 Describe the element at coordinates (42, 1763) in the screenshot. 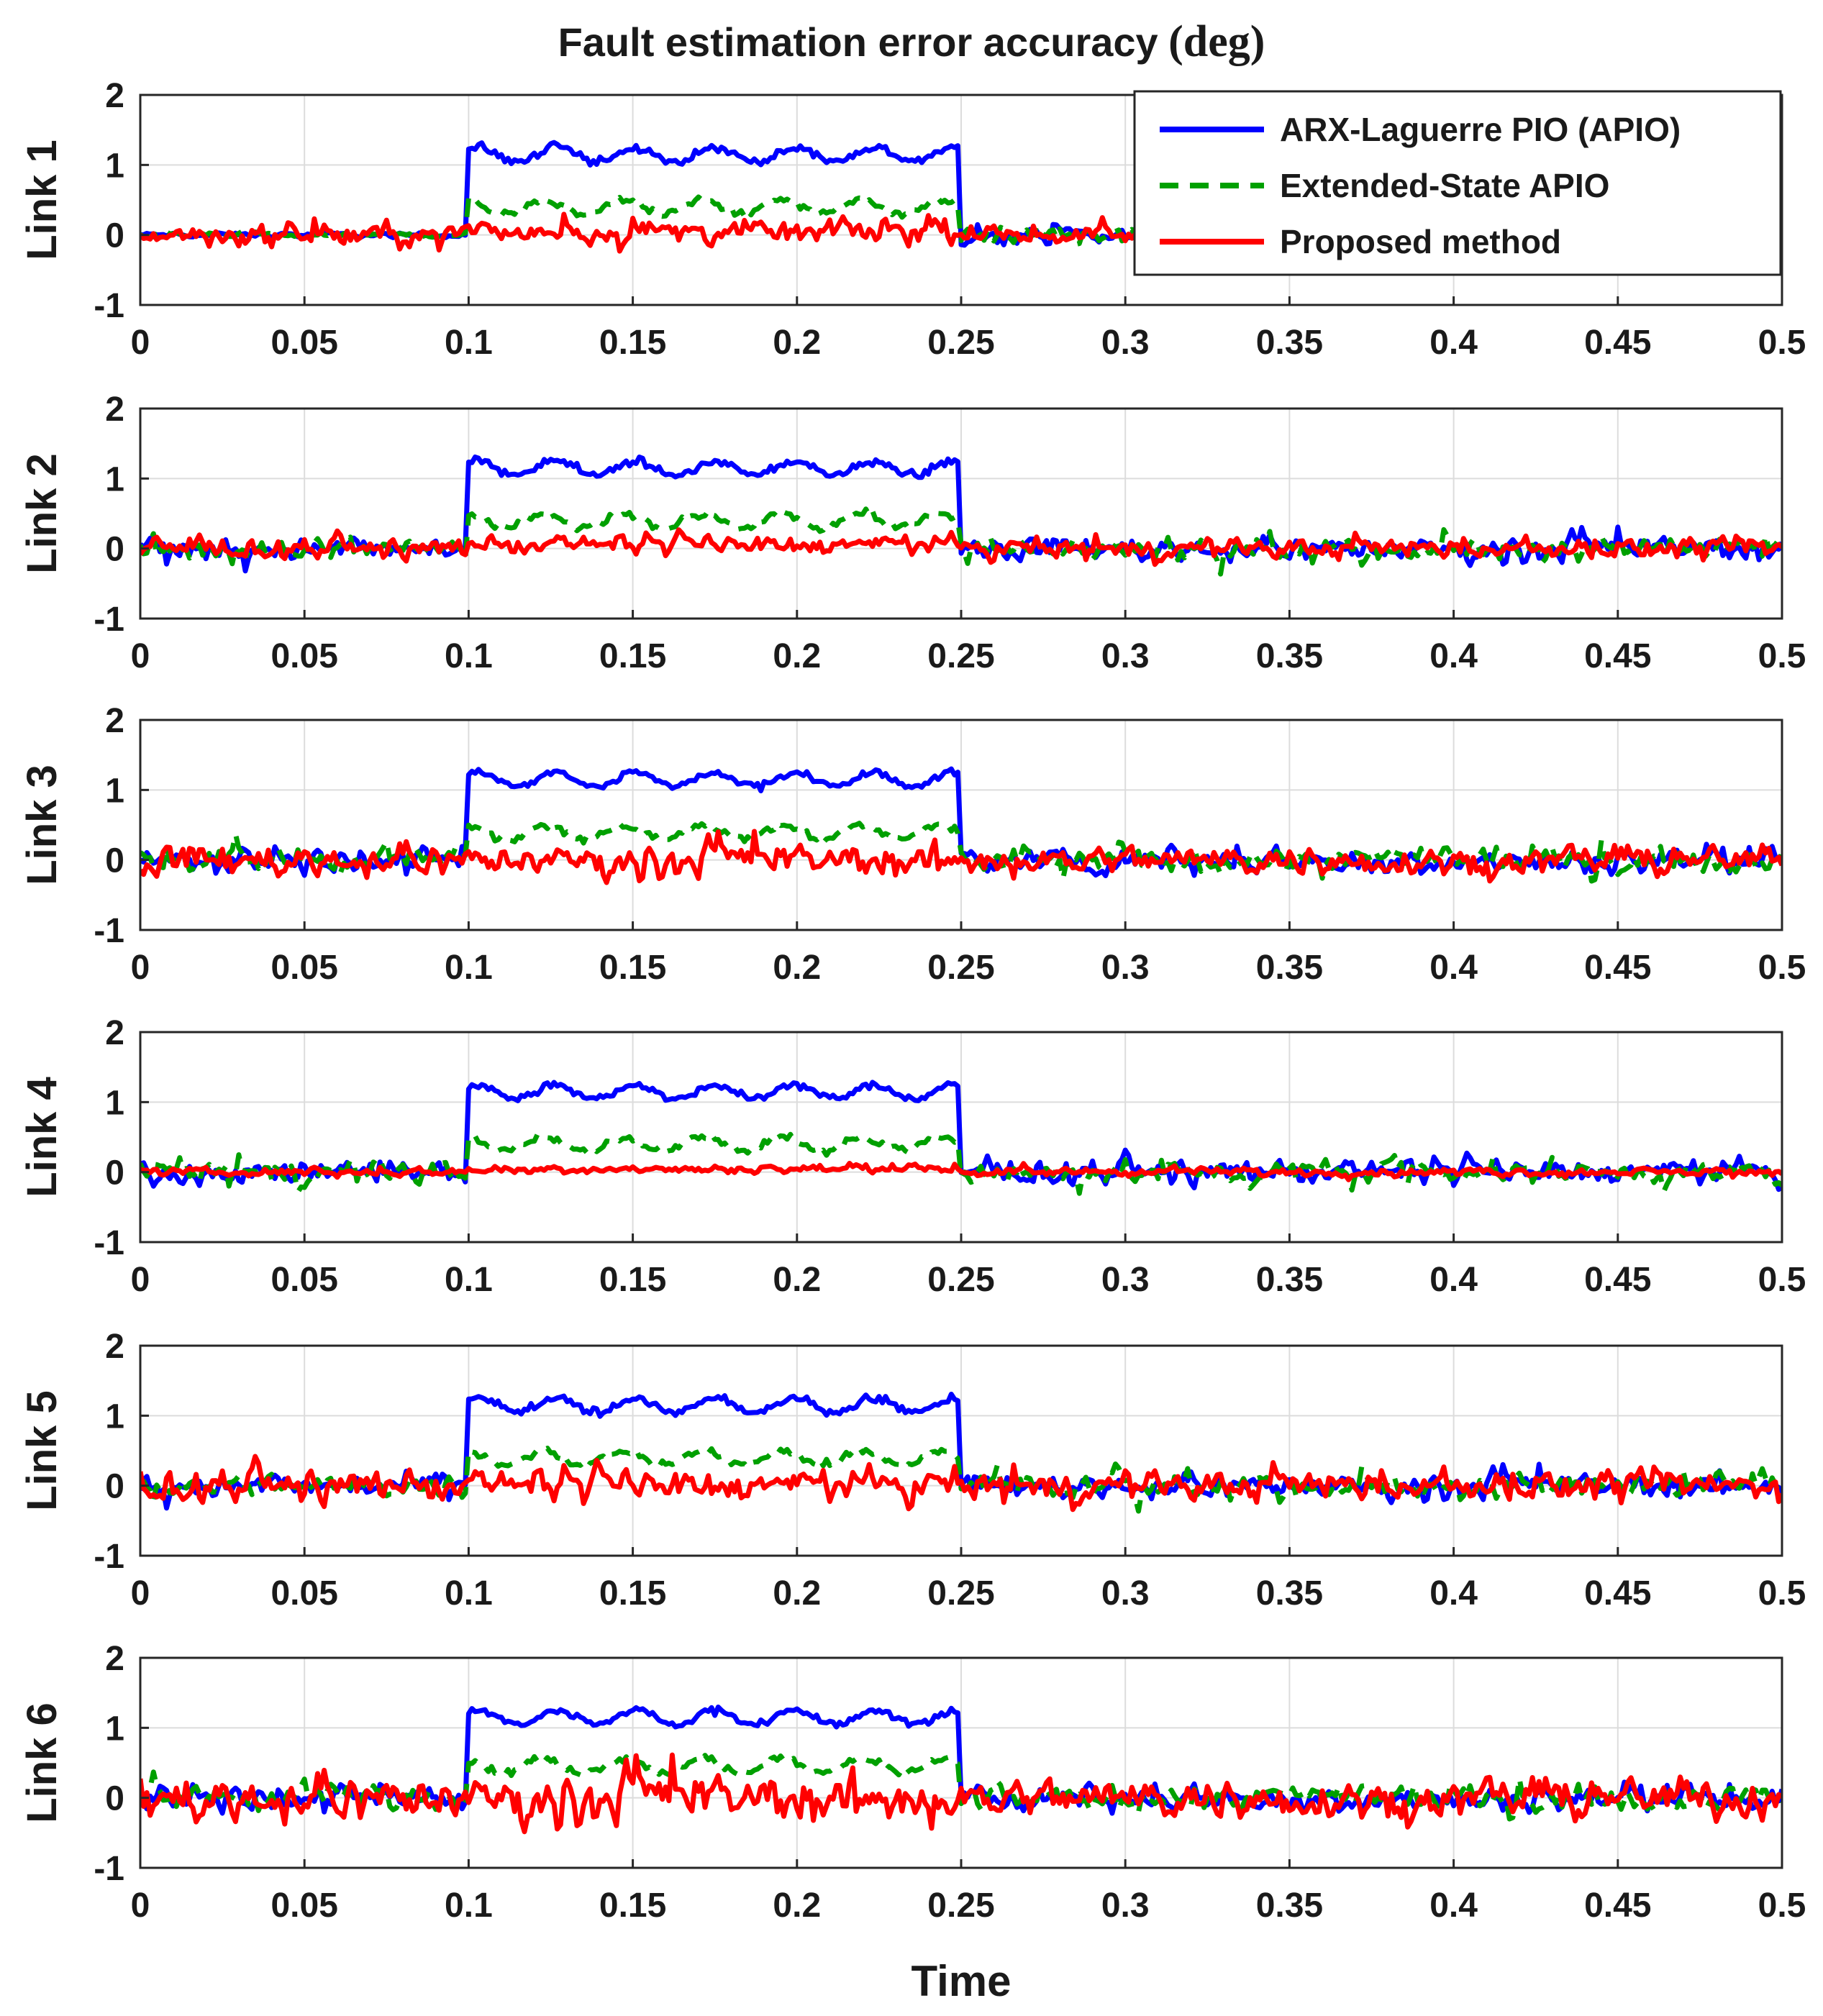

I see `y-axis-label: Link 6` at that location.